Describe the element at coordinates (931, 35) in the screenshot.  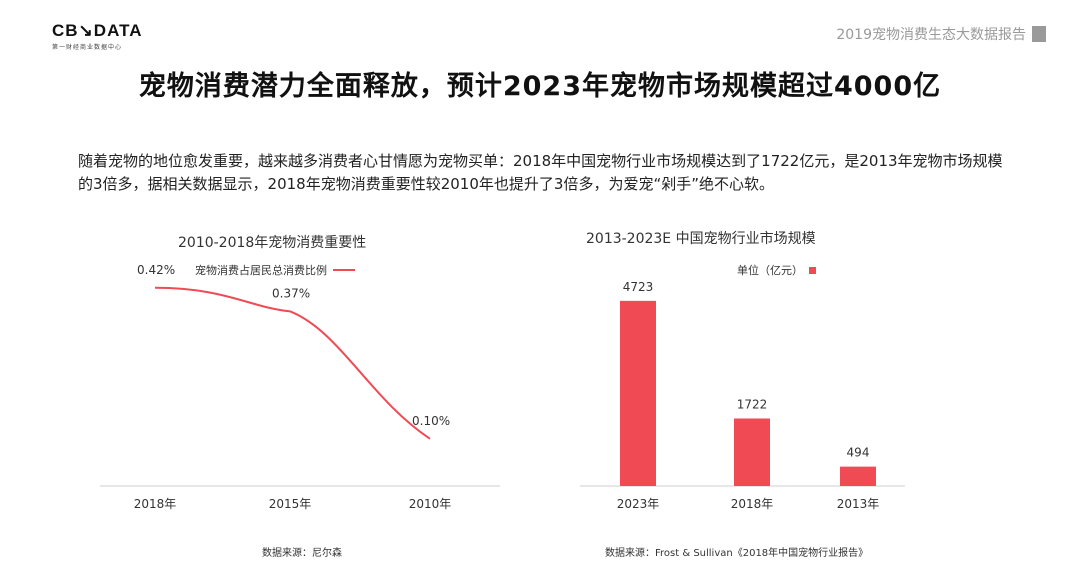
I see `report-tag-text: 2019宠物消费生态大数据报告` at that location.